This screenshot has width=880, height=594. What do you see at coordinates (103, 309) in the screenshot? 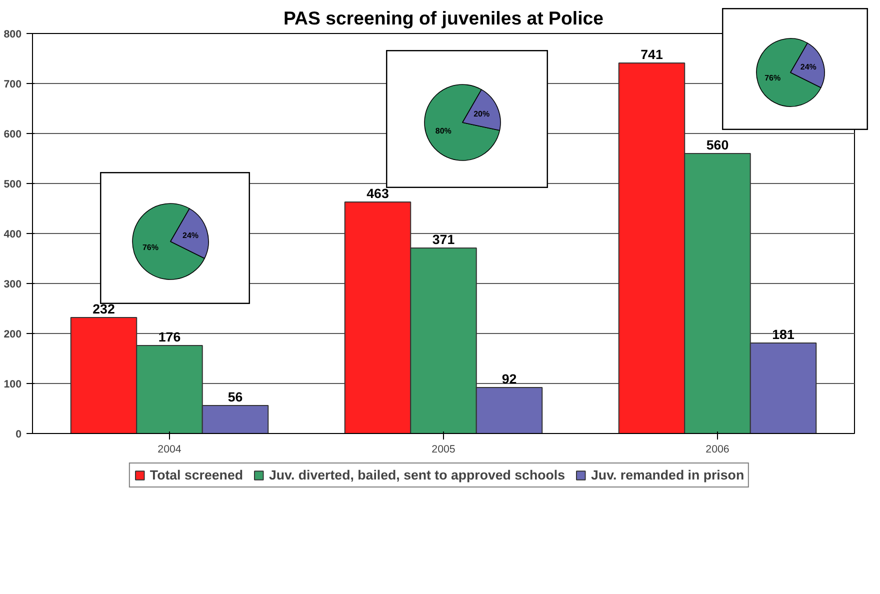
I see `data-label: 232` at bounding box center [103, 309].